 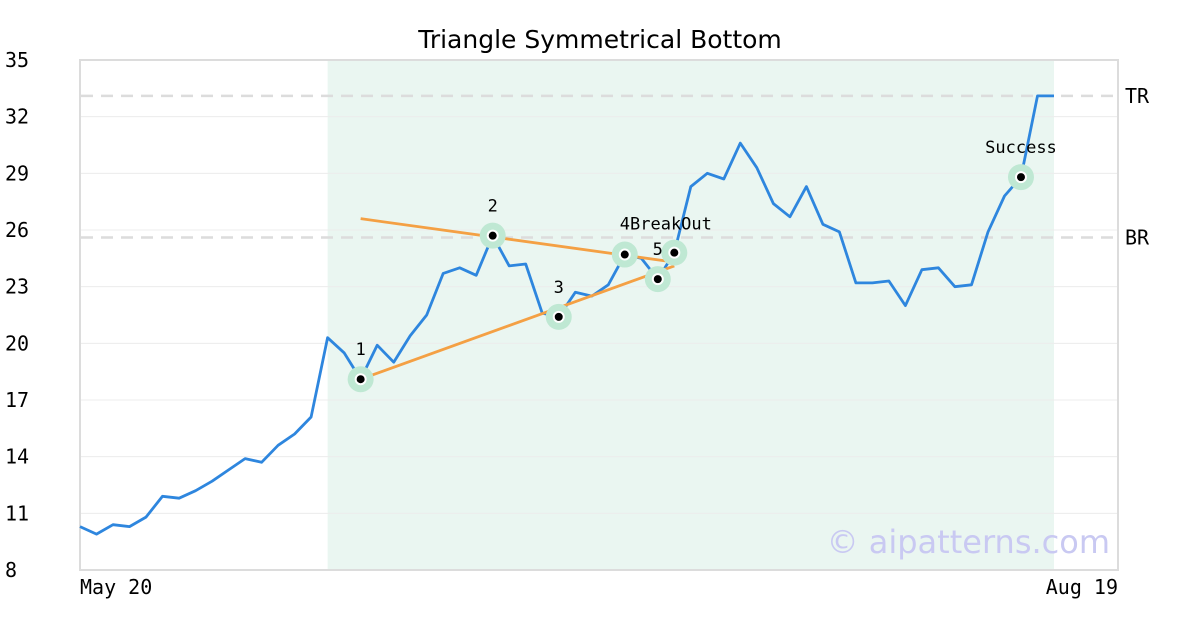 I want to click on x-tick-label: May 20, so click(x=116, y=587).